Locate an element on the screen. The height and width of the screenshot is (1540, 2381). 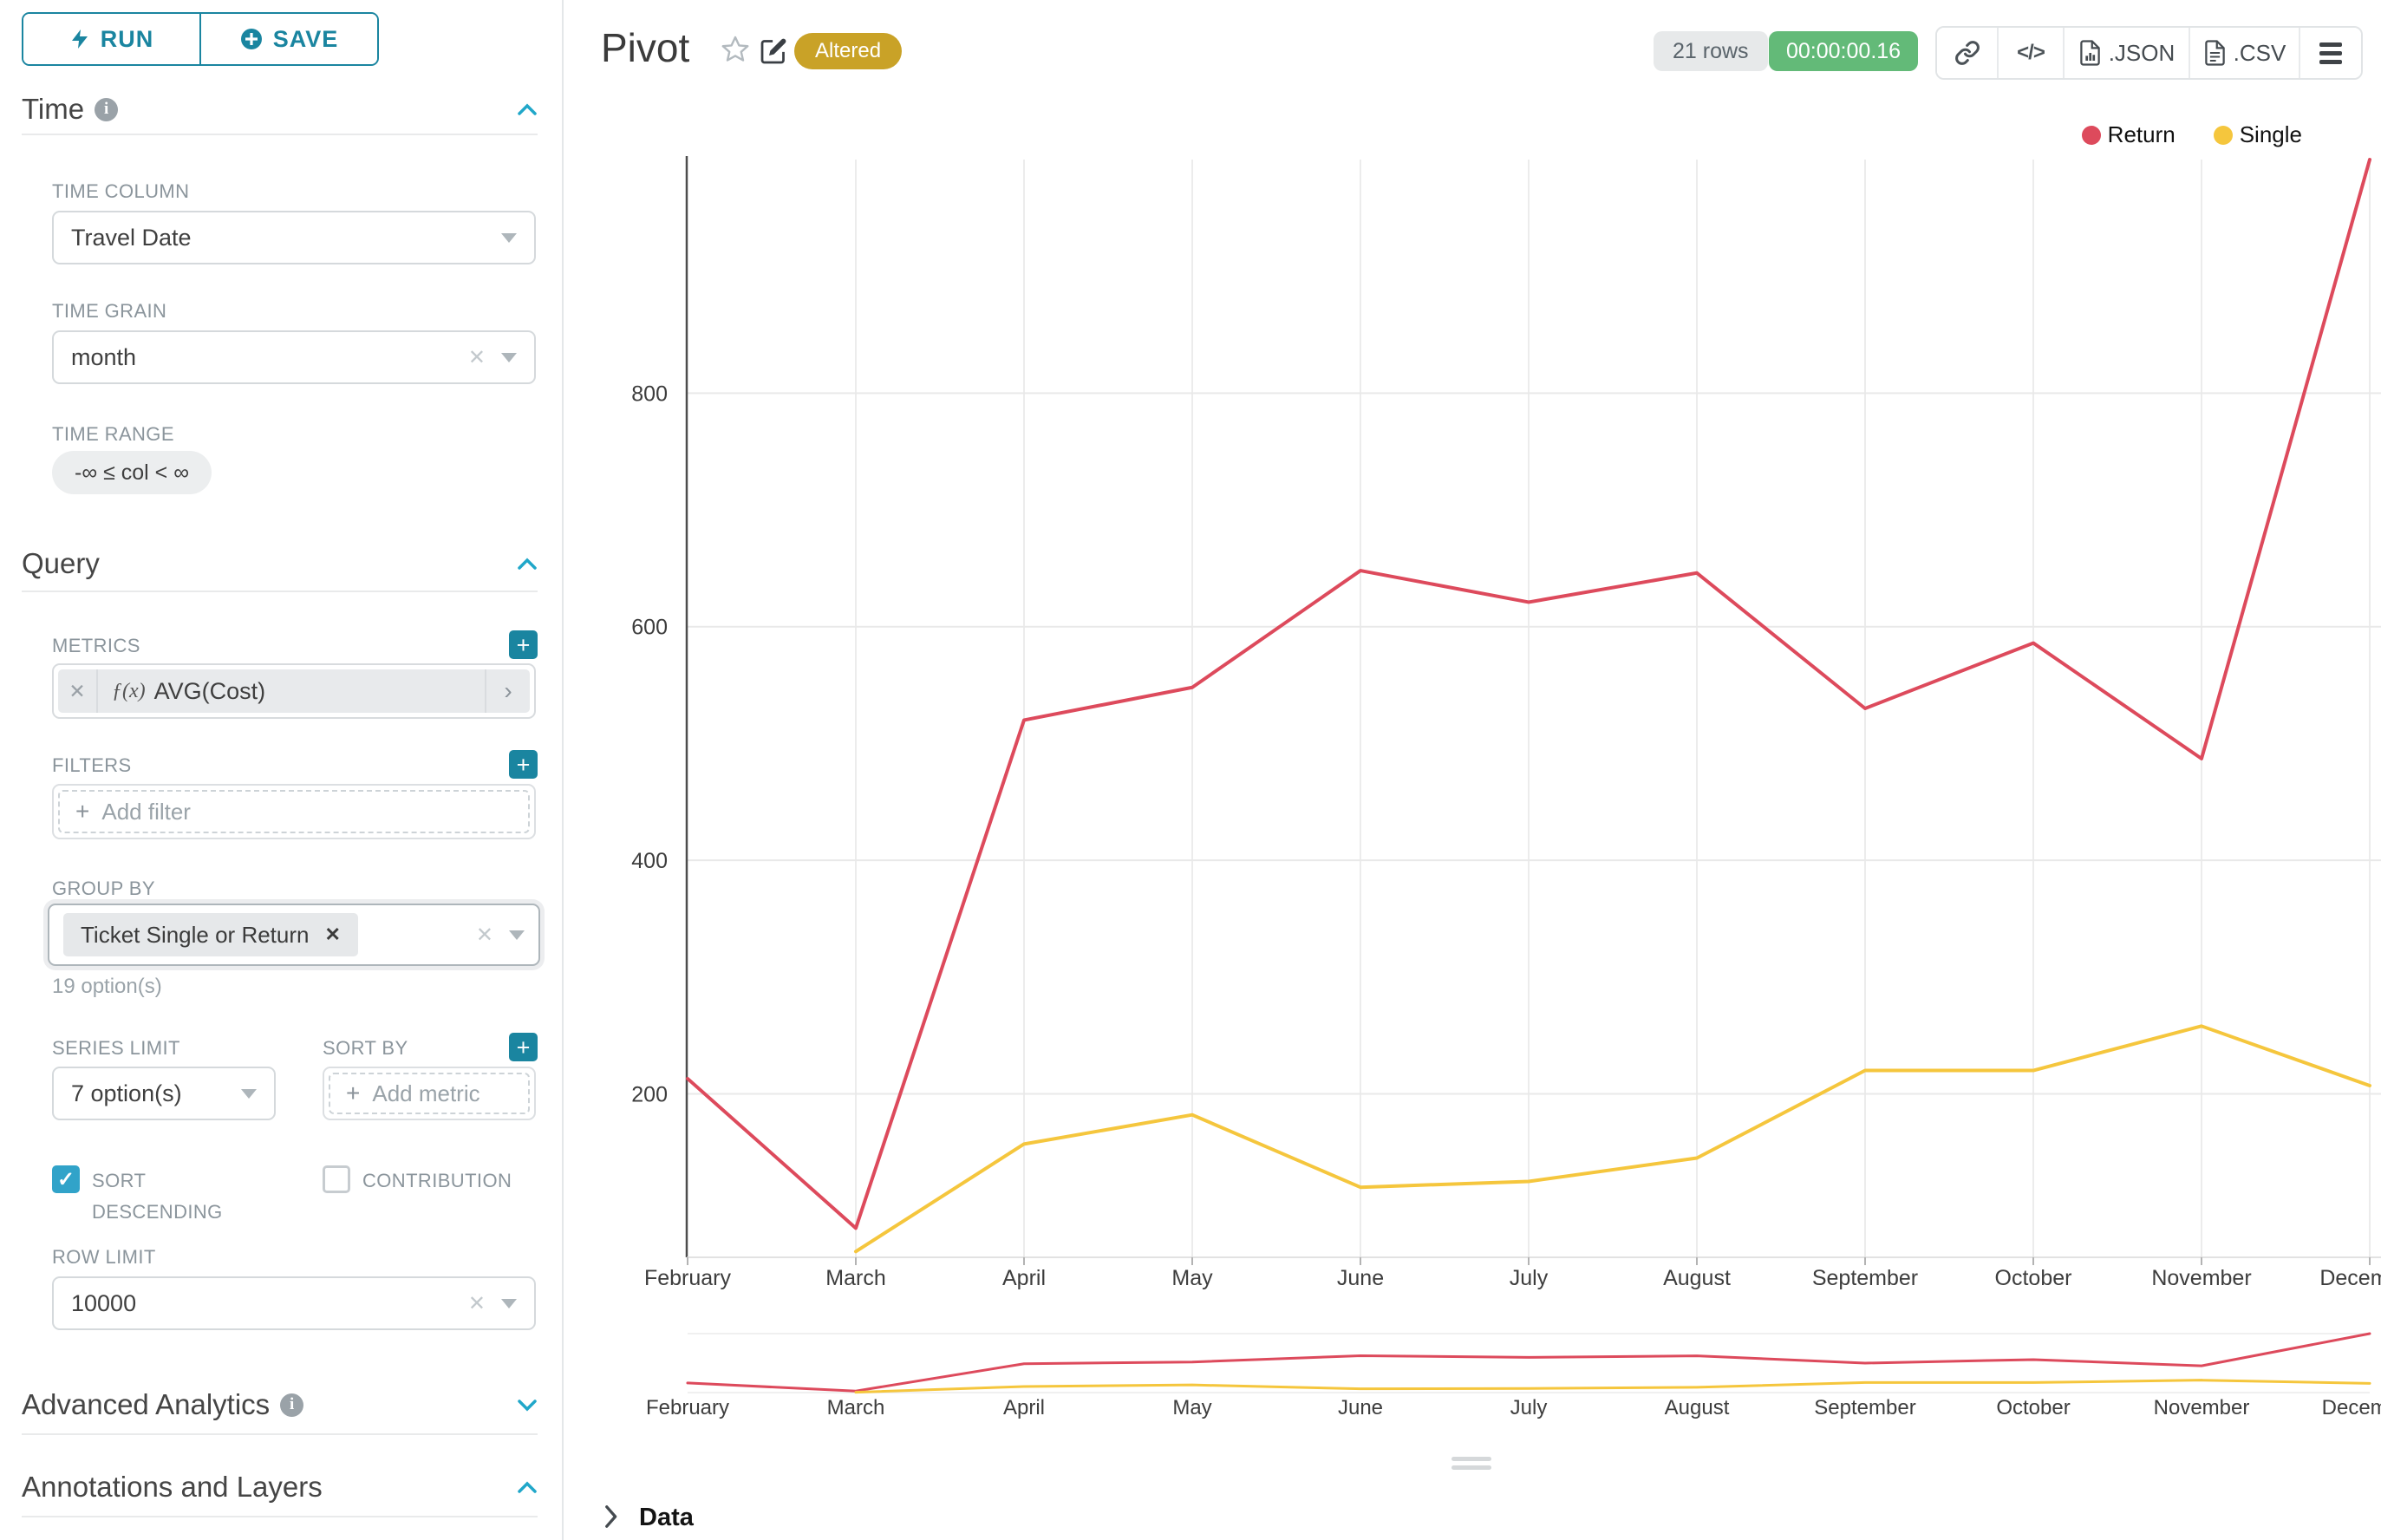
remove-chip-icon: ✕ is located at coordinates (333, 934).